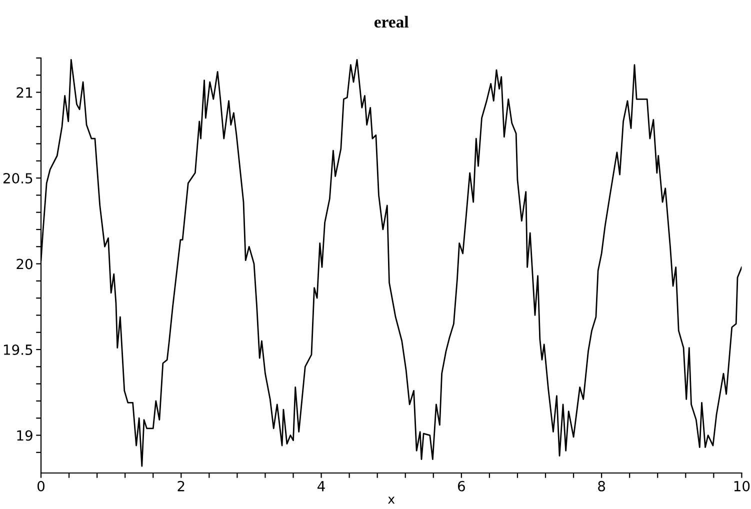 This screenshot has width=751, height=509. Describe the element at coordinates (602, 486) in the screenshot. I see `x-tick-label: 8` at that location.